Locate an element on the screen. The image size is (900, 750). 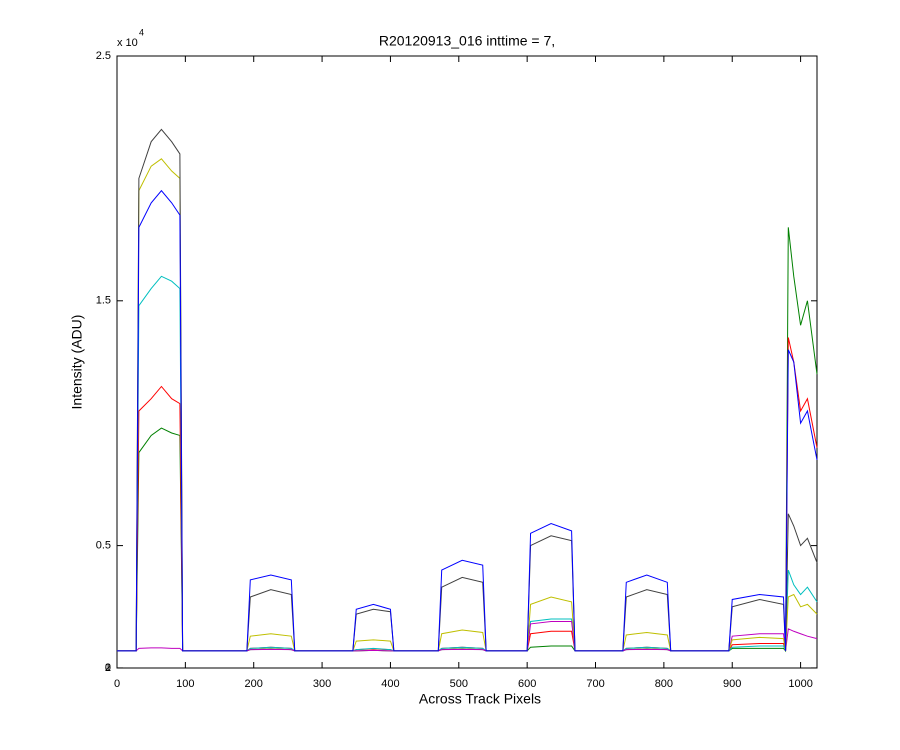
y-tick-label: 0.5 is located at coordinates (103, 546).